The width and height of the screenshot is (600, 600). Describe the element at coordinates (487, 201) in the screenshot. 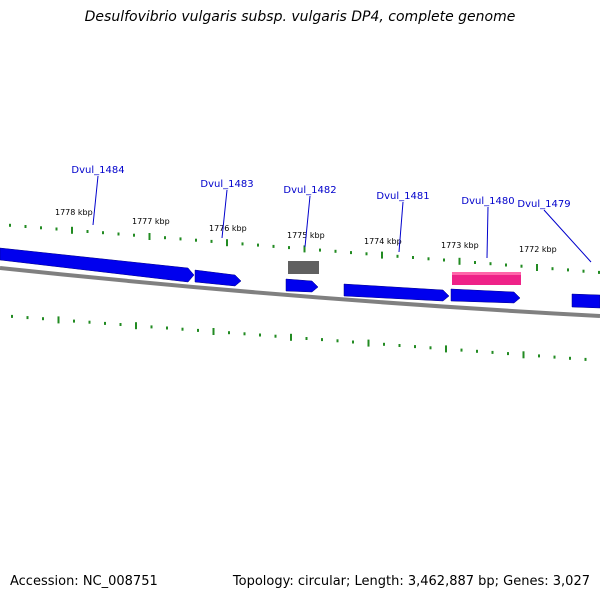

I see `gene-label-dvul_1480: Dvul_1480` at that location.